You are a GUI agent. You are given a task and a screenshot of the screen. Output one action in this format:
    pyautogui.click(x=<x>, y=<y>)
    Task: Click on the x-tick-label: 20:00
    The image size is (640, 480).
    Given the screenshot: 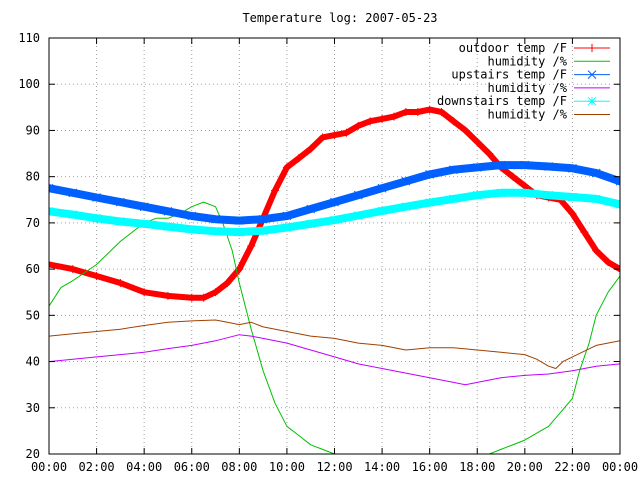 What is the action you would take?
    pyautogui.click(x=525, y=467)
    